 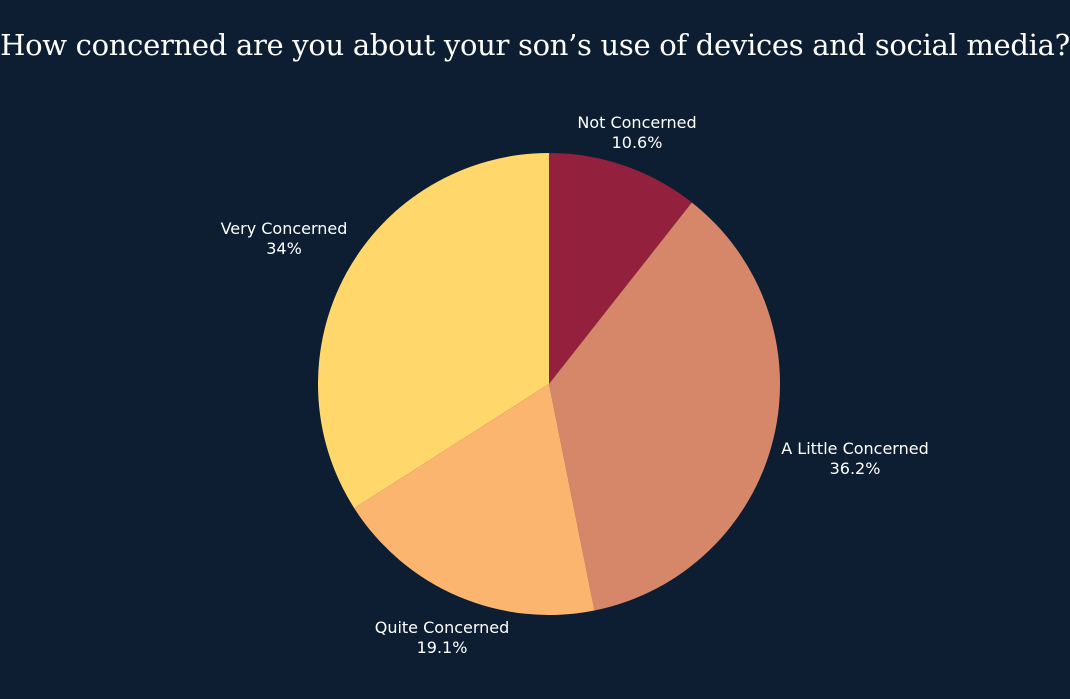 What do you see at coordinates (637, 142) in the screenshot?
I see `slice-value-not-concerned: 10.6%` at bounding box center [637, 142].